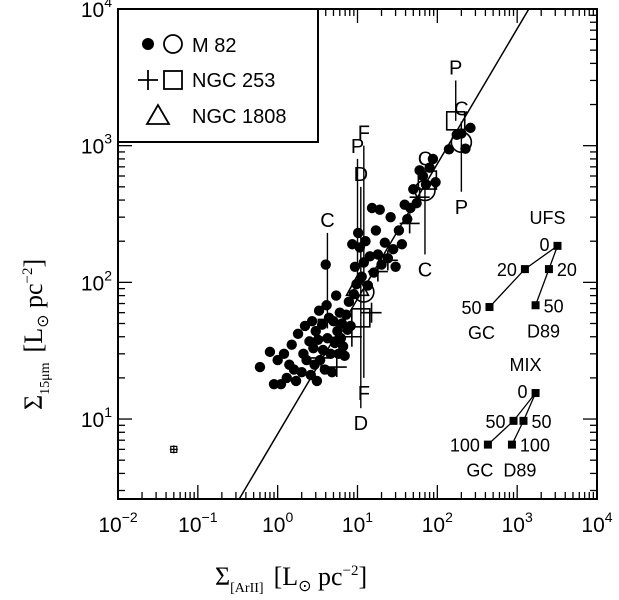 The image size is (619, 600). Describe the element at coordinates (96, 11) in the screenshot. I see `y-tick-label: 104` at that location.